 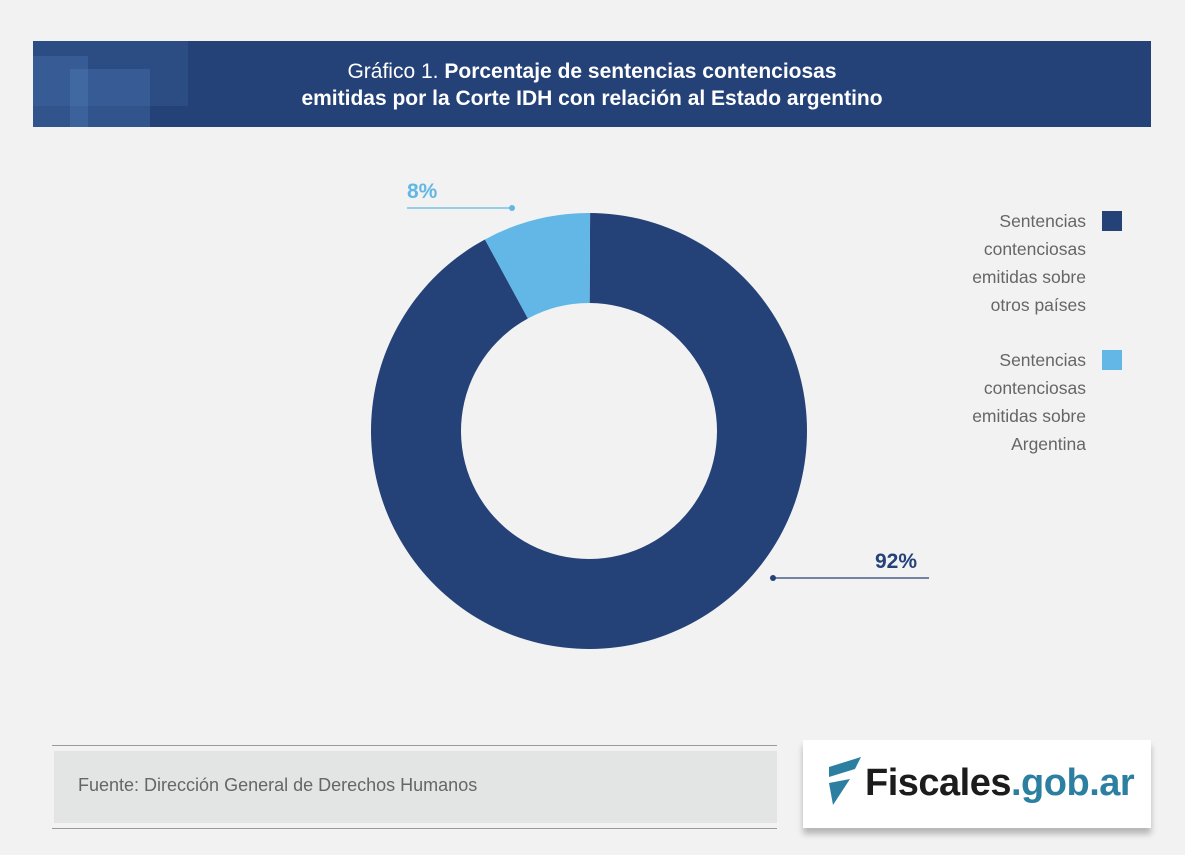 I want to click on leader-dot-otros, so click(x=773, y=578).